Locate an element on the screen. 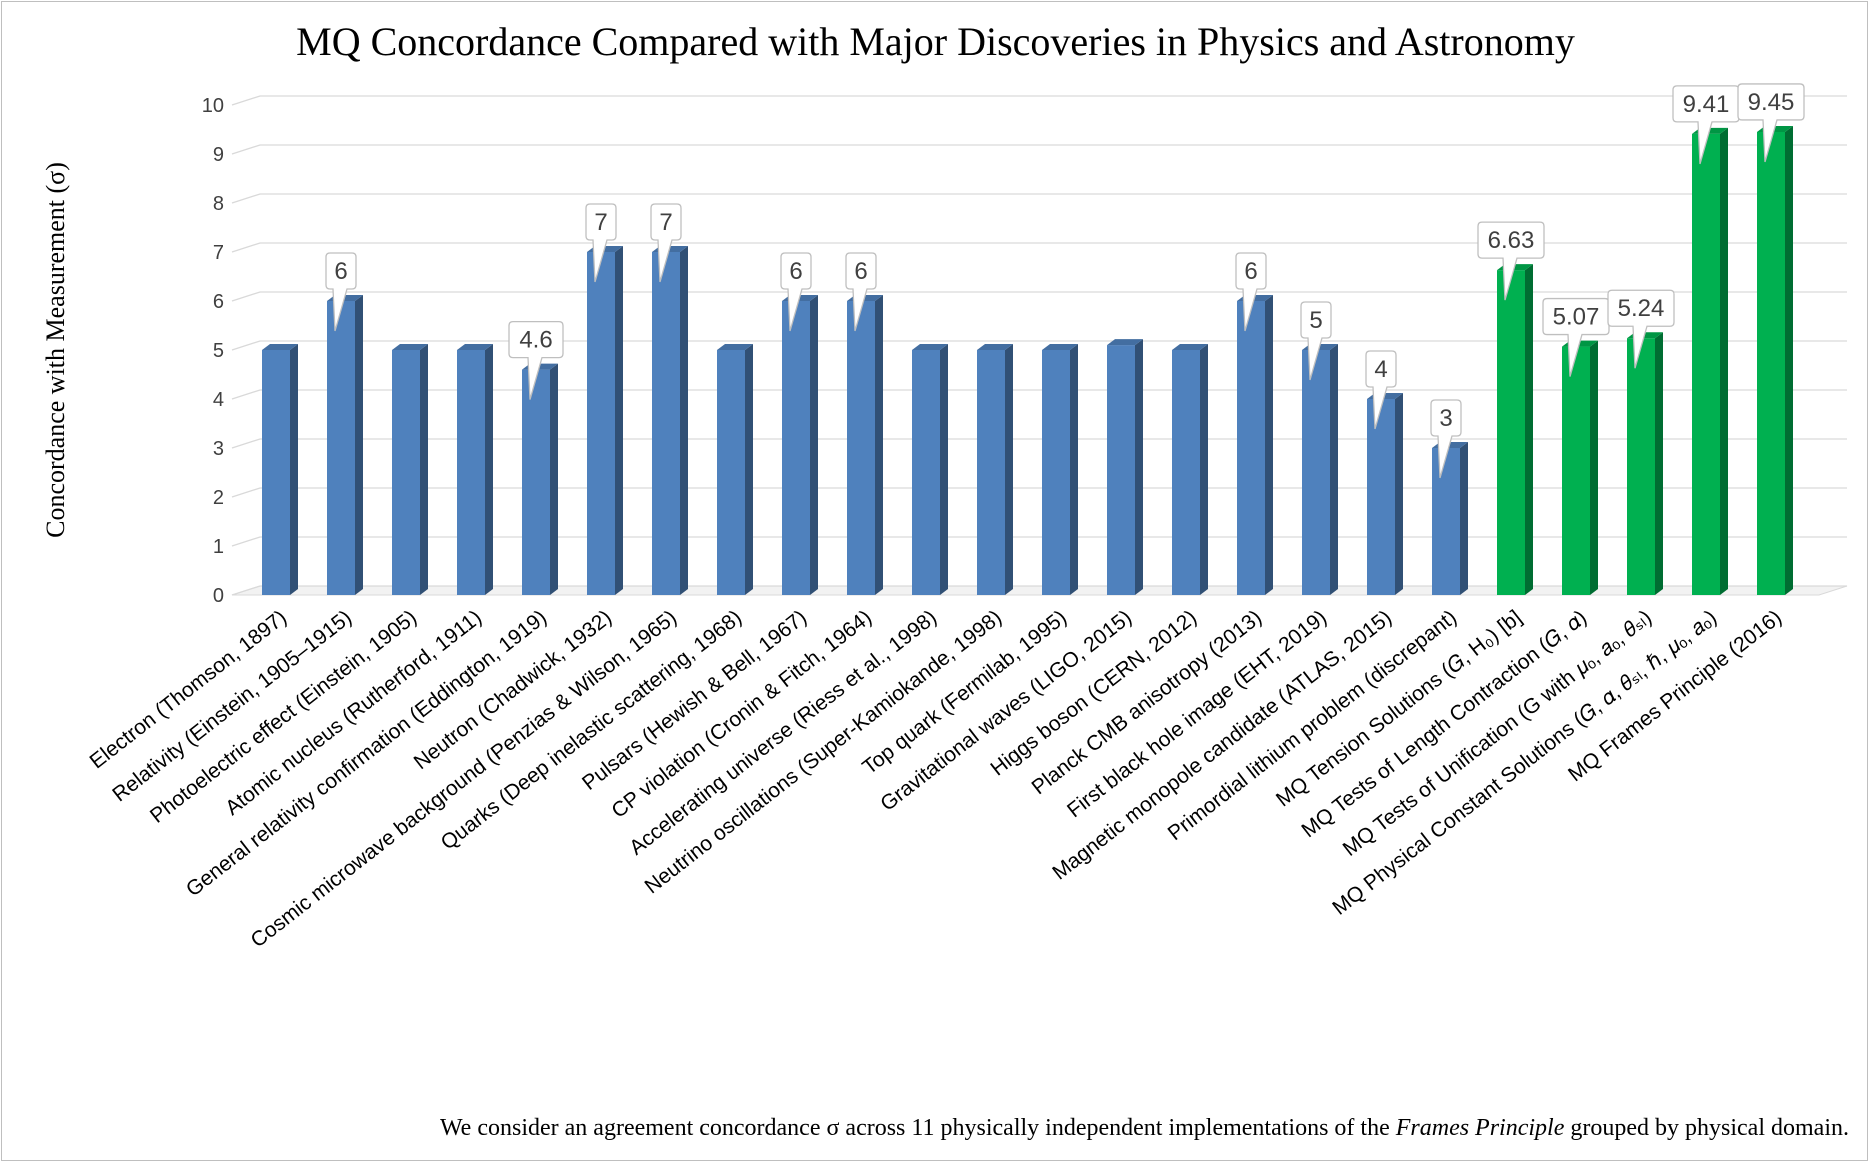 This screenshot has height=1164, width=1871. y-tick-label: 6 is located at coordinates (218, 302).